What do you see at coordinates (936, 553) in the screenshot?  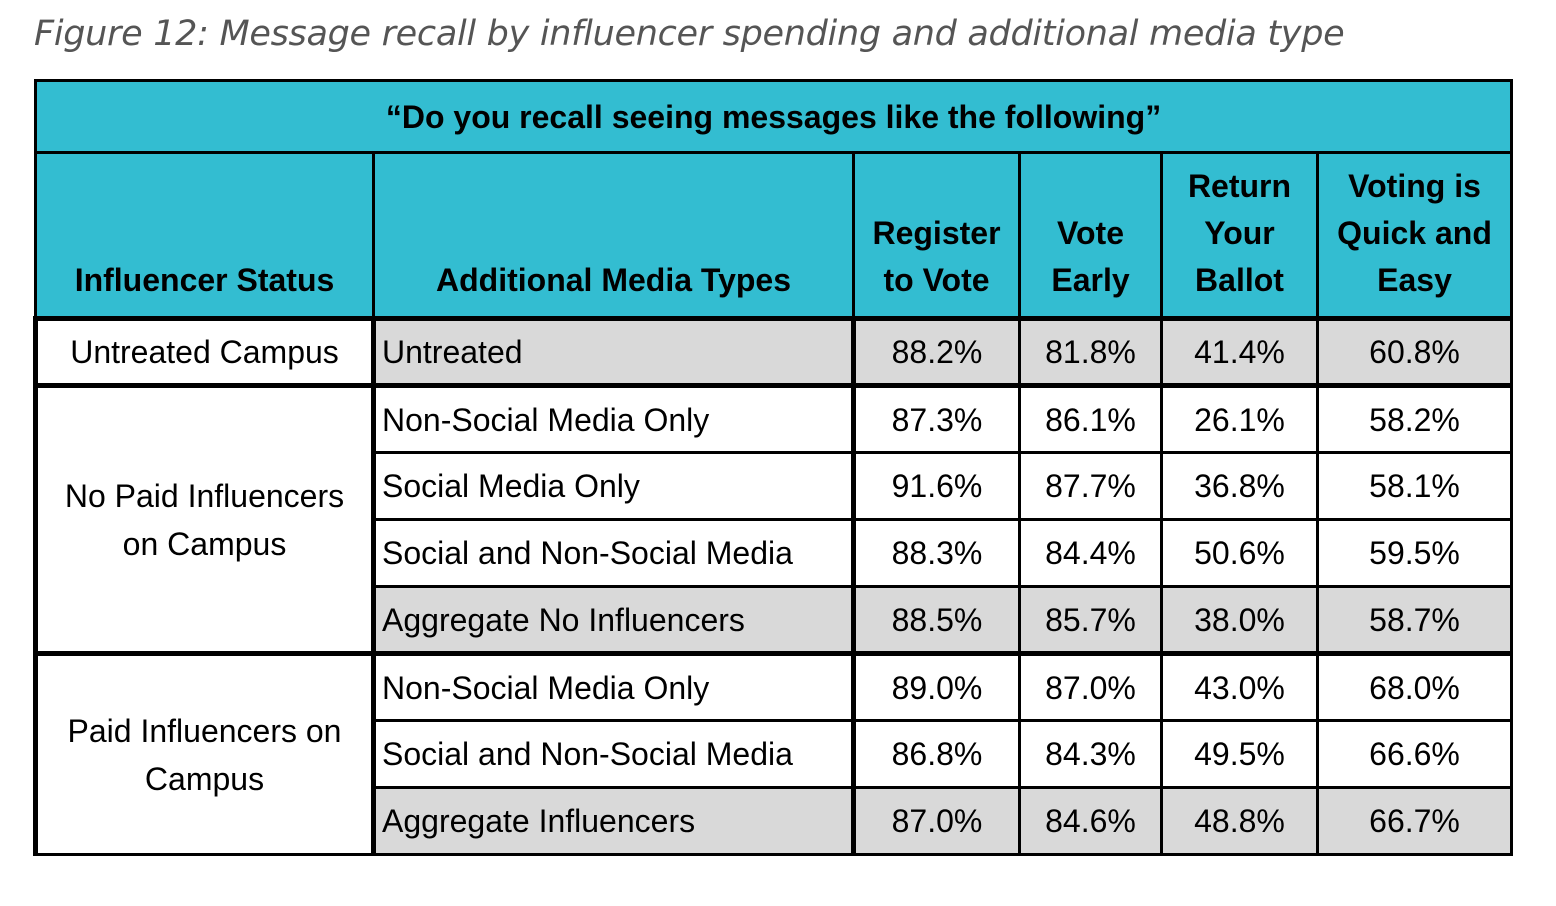 I see `register-value: 88.3%` at bounding box center [936, 553].